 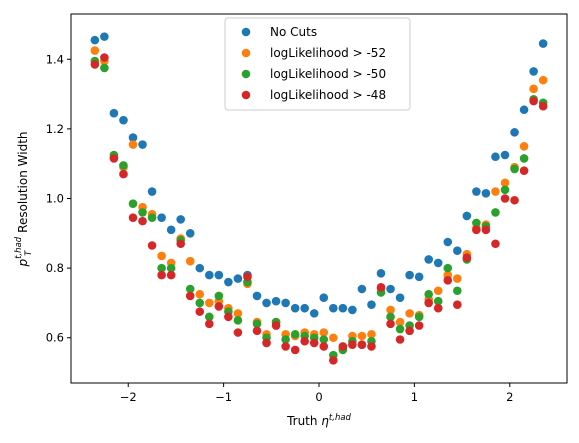 What do you see at coordinates (55, 199) in the screenshot?
I see `y-tick-label: 1.0` at bounding box center [55, 199].